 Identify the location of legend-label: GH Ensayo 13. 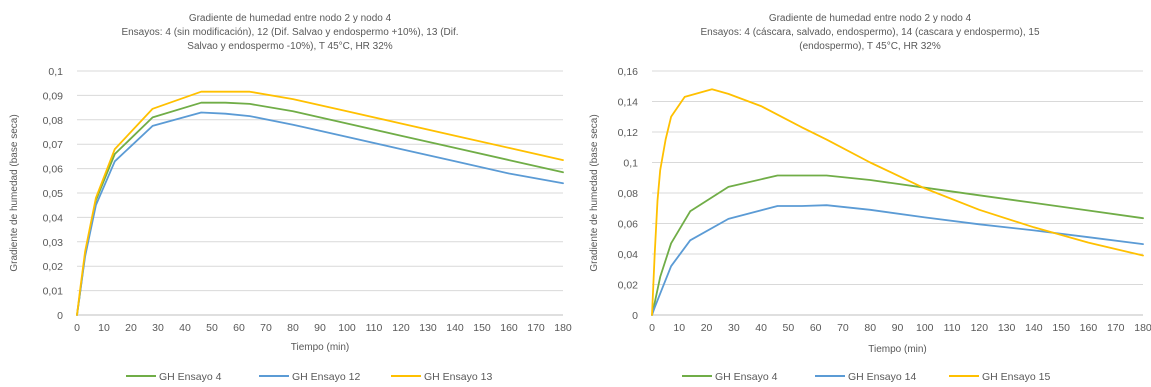
(458, 377).